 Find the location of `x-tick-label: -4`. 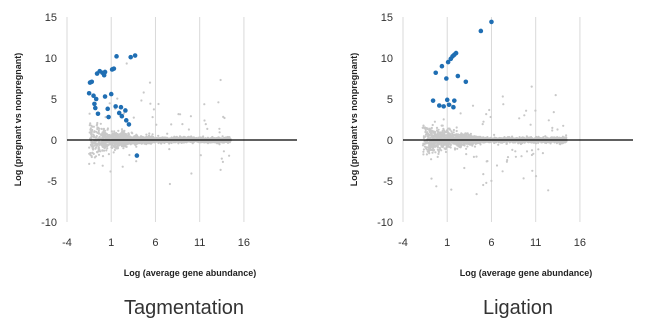

x-tick-label: -4 is located at coordinates (67, 243).